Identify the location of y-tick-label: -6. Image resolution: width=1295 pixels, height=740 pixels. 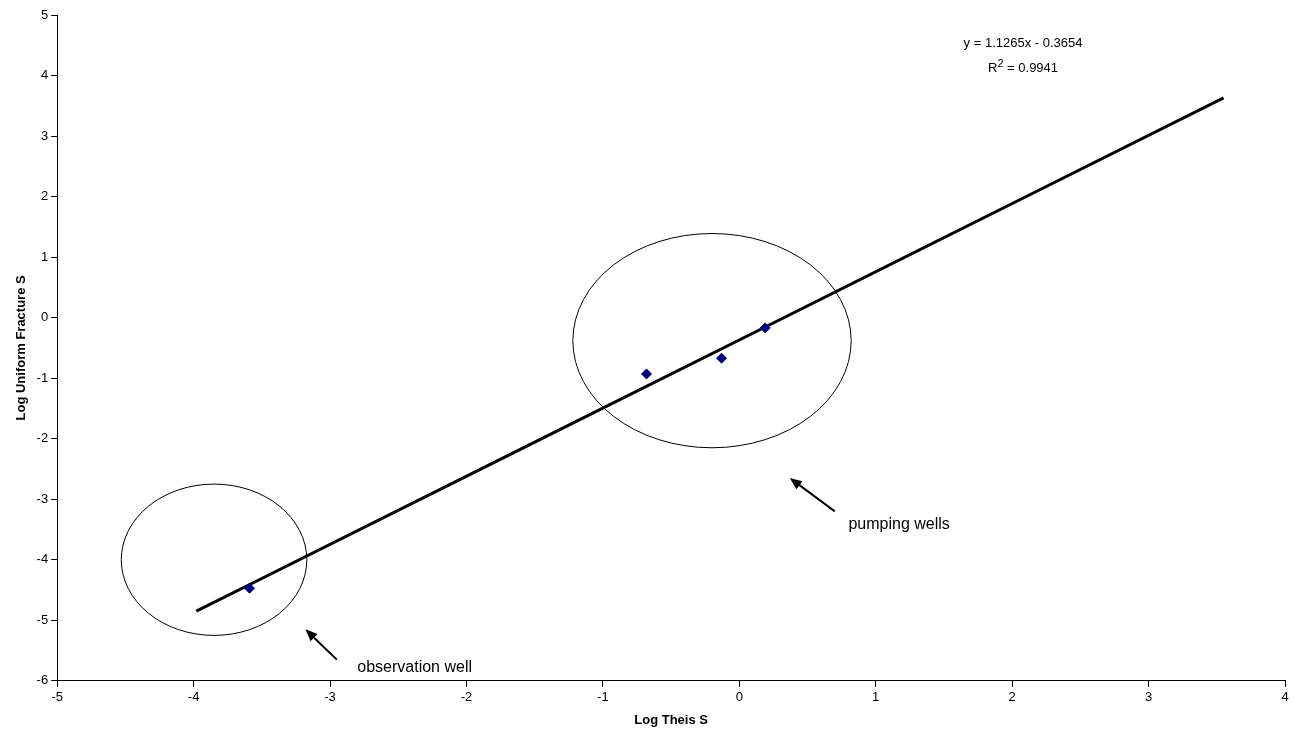
(42, 680).